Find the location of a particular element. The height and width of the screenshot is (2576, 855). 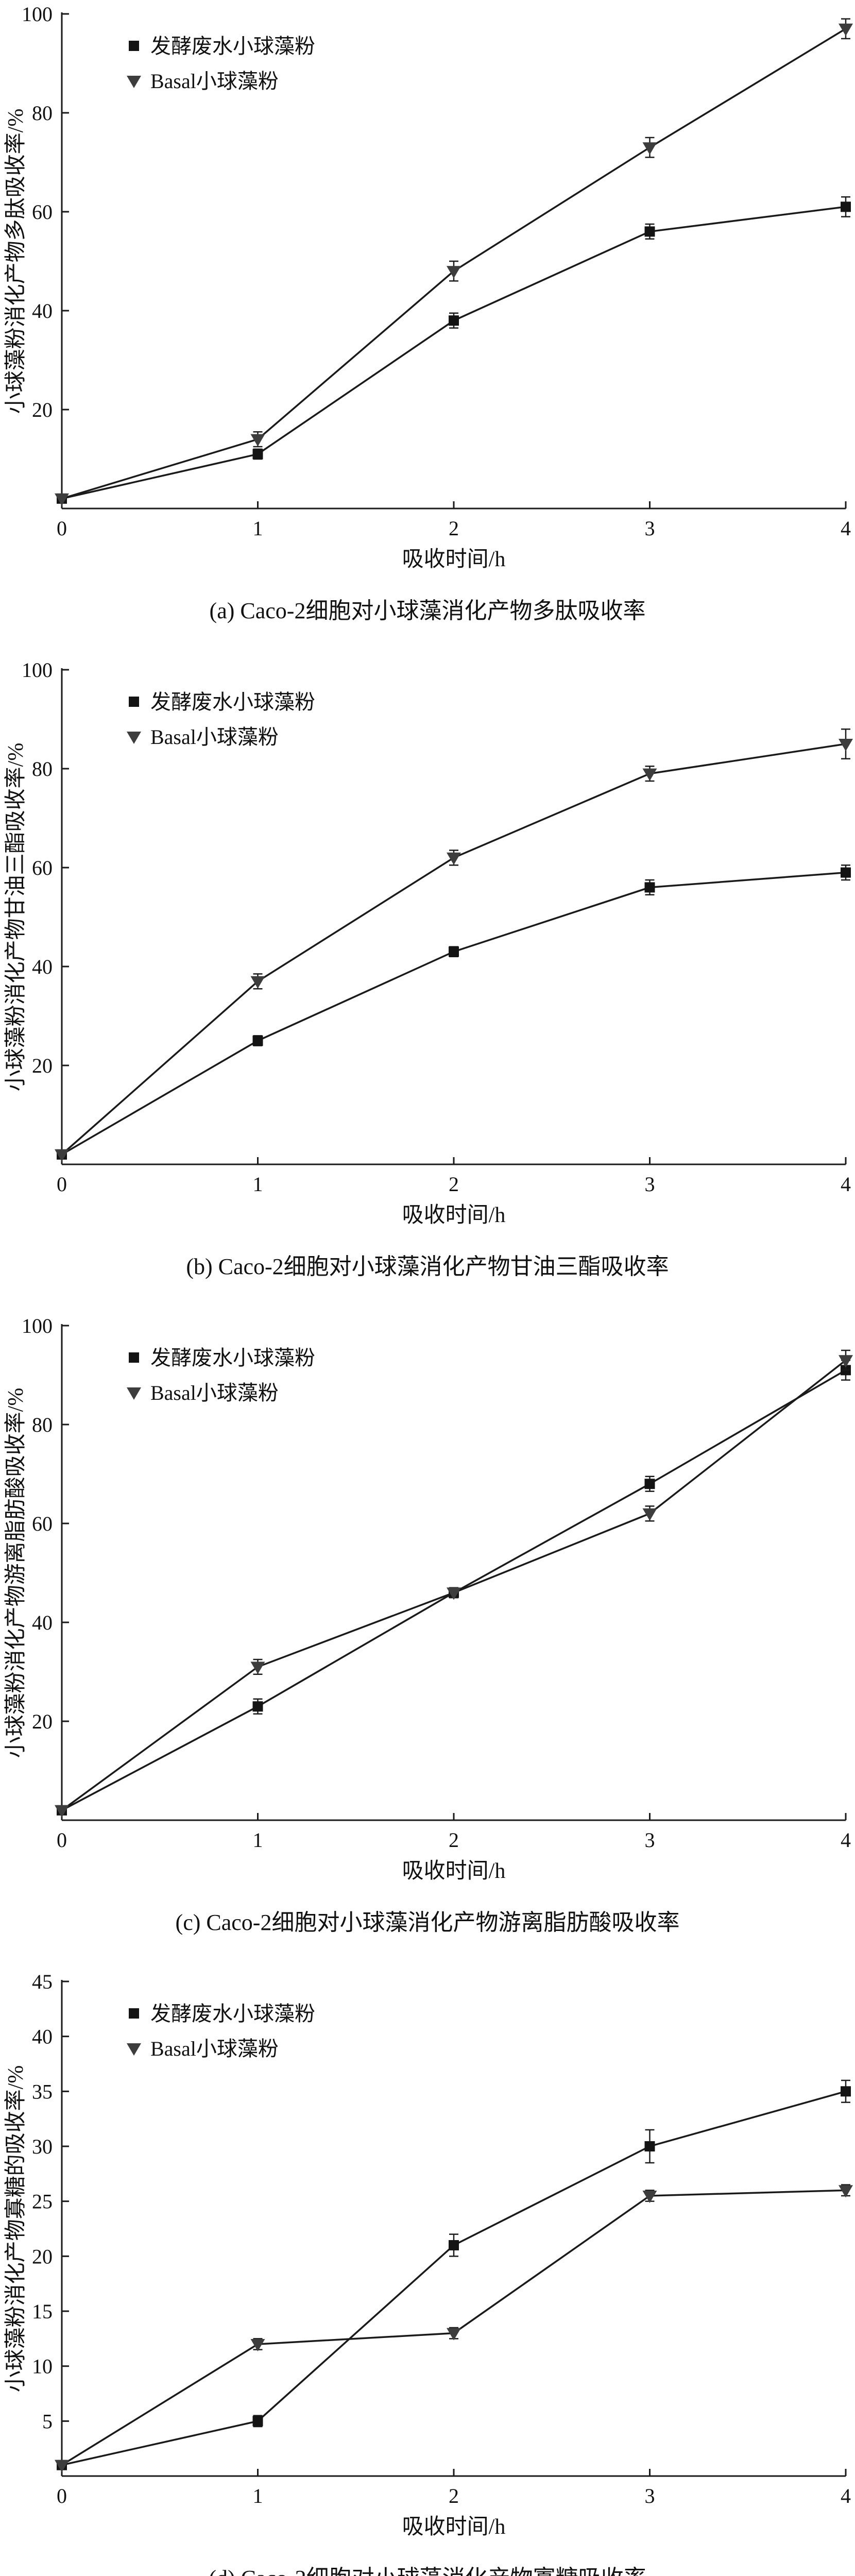

svg-text: 25 is located at coordinates (42, 2201).